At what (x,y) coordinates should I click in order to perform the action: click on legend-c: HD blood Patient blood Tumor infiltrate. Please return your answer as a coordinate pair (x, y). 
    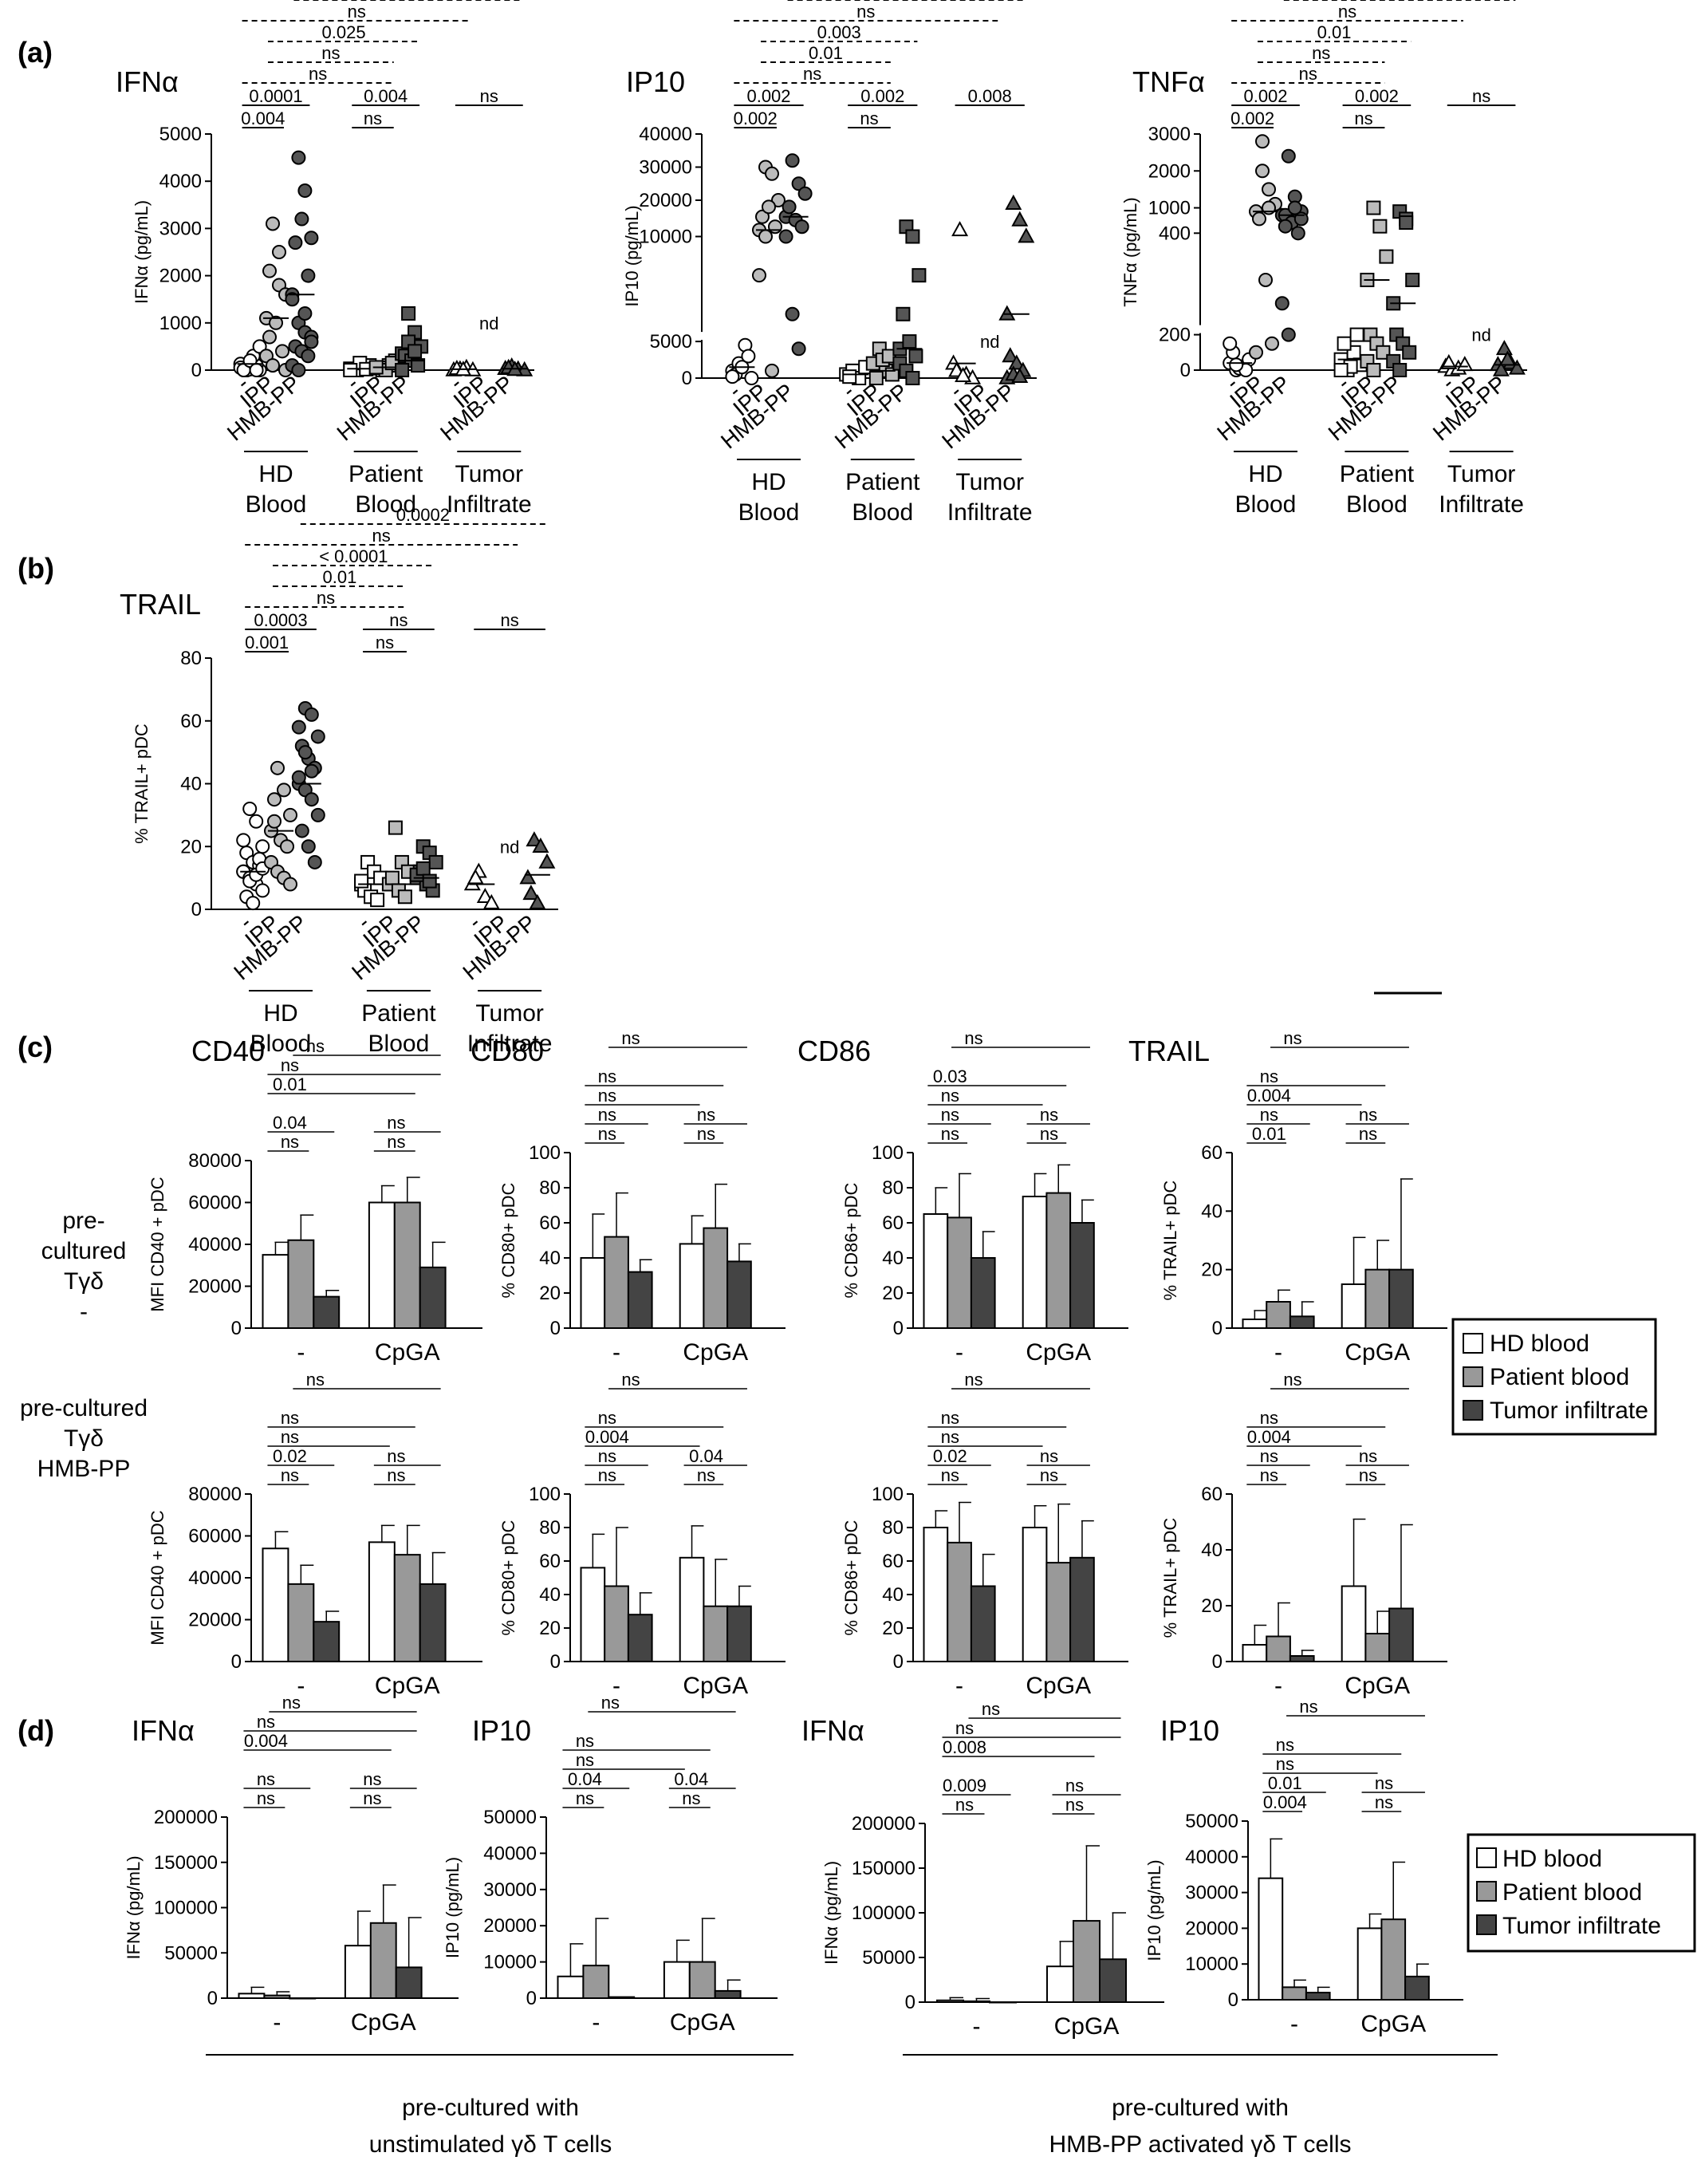
    Looking at the image, I should click on (1554, 1377).